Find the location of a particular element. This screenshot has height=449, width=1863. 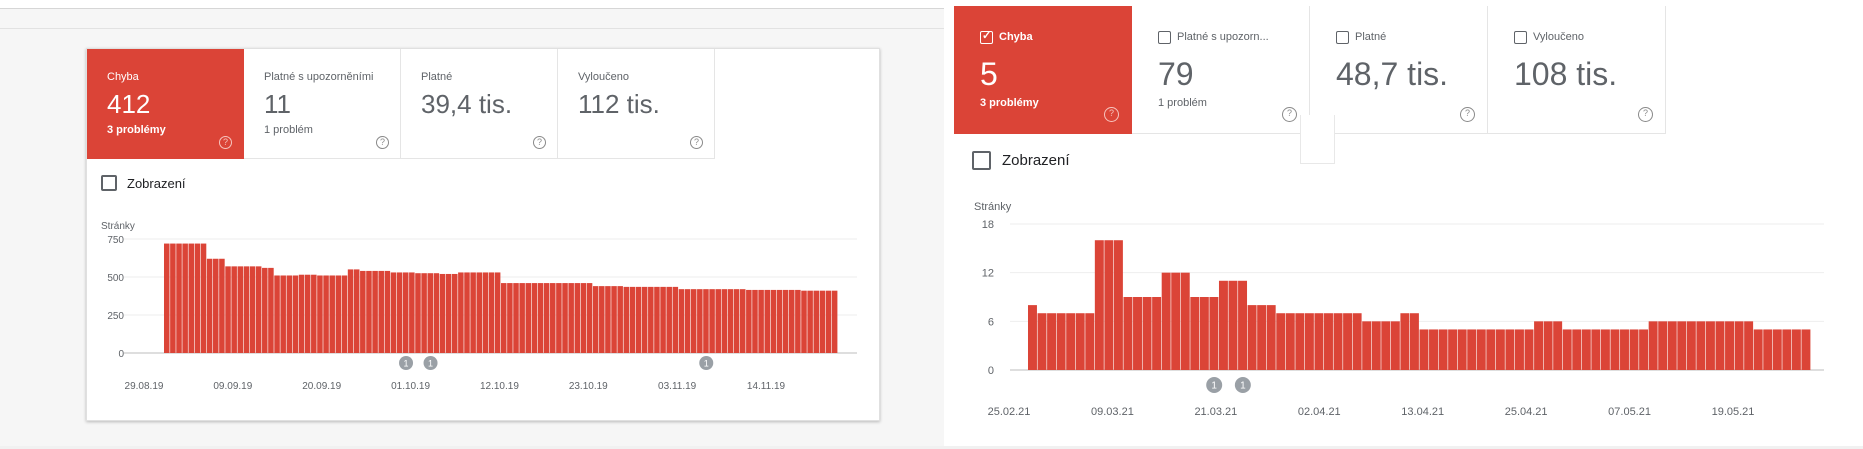

x-tick-label: 03.11.19 is located at coordinates (677, 386).